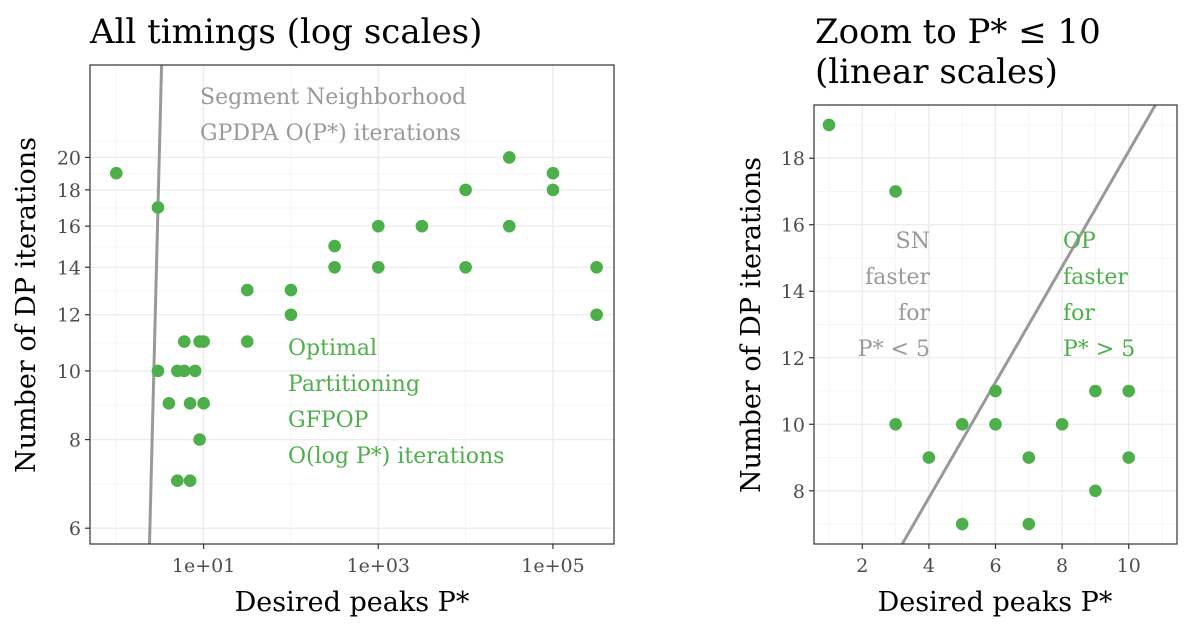 The image size is (1190, 631). I want to click on x-tick-label: 1e+03, so click(378, 566).